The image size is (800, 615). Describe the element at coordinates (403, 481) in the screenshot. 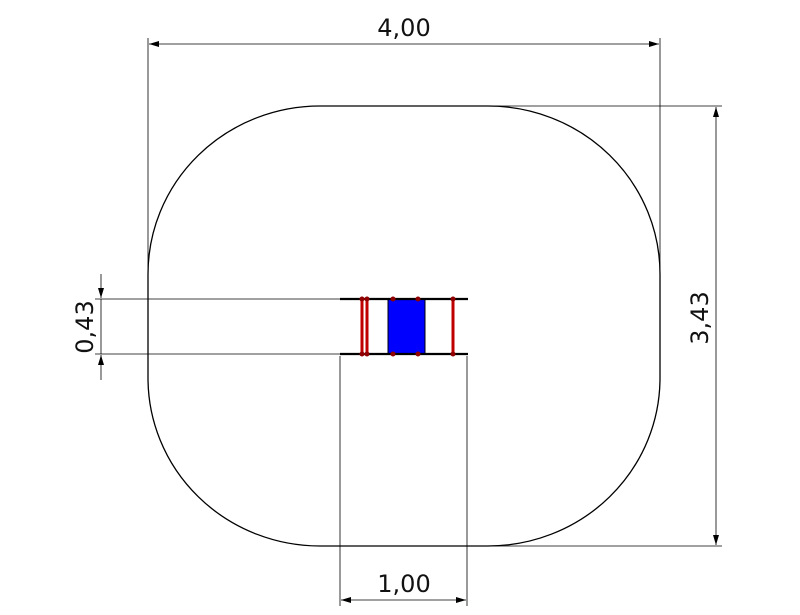

I see `item-length-dimension: 1,00` at that location.